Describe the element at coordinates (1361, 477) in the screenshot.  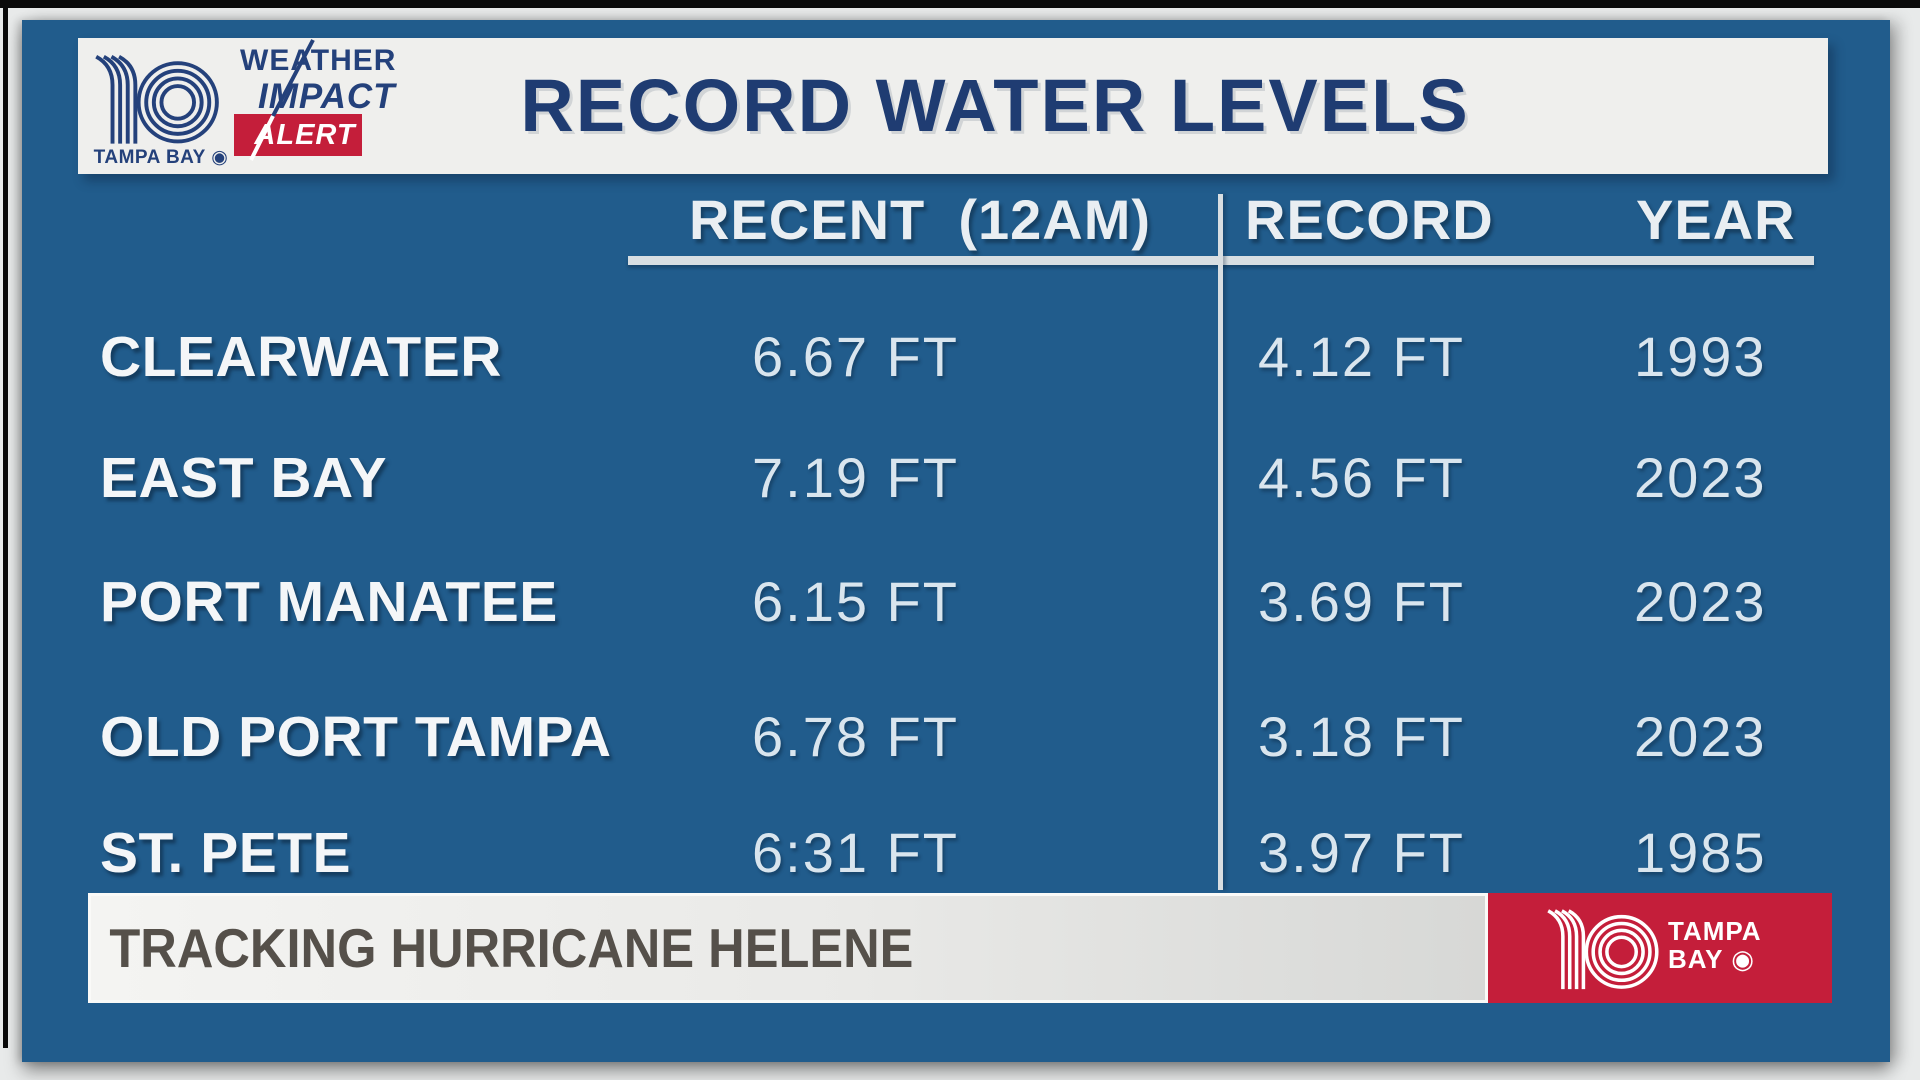
I see `record-cell: 4.56 FT` at that location.